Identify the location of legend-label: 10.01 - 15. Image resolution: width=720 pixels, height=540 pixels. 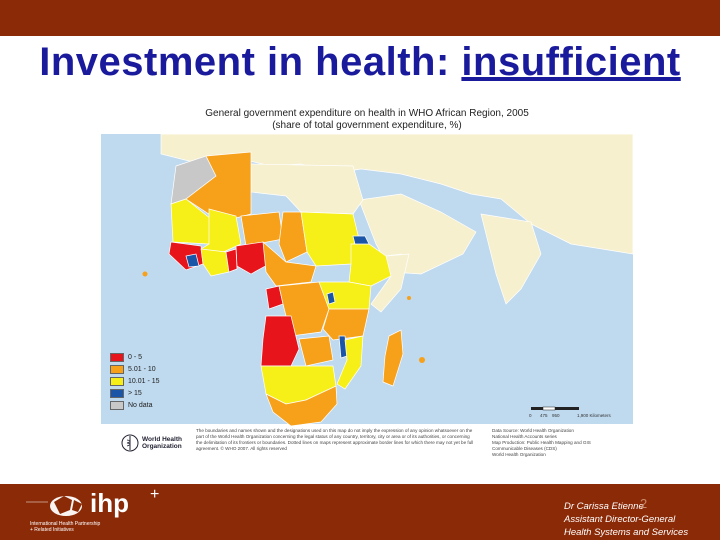
(144, 381).